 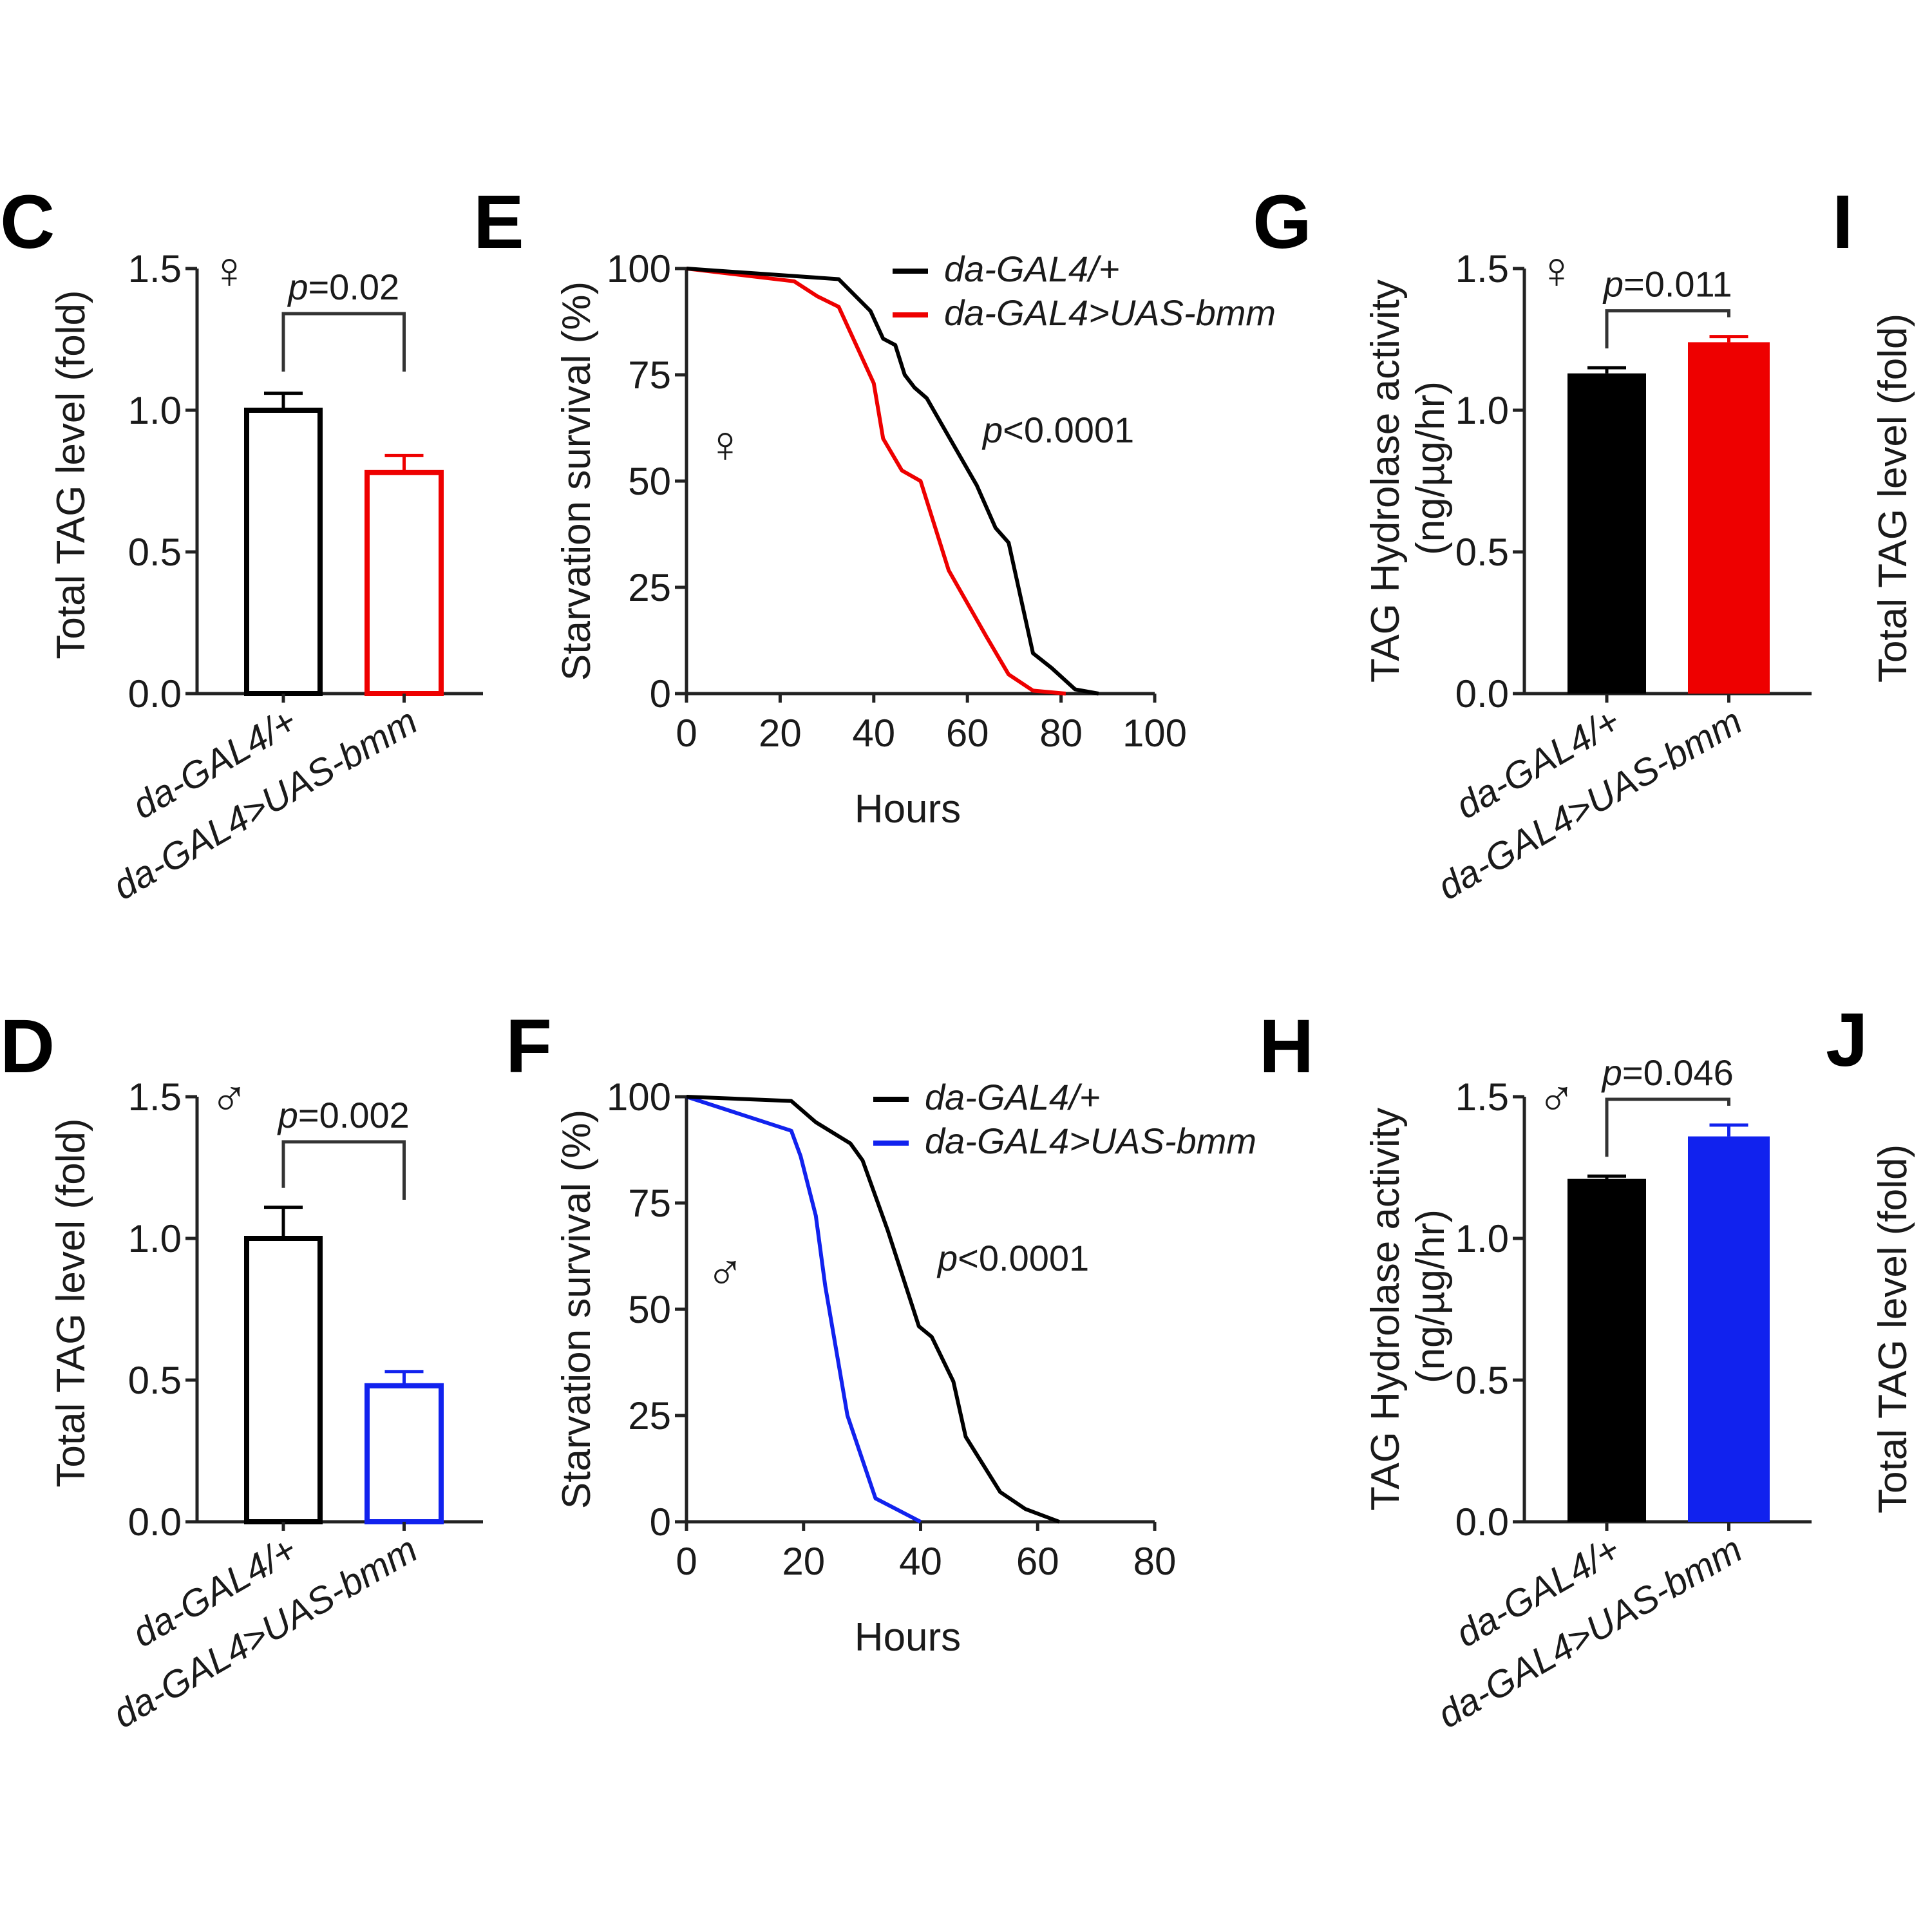 I want to click on panel-letter-h: H, so click(x=1287, y=1046).